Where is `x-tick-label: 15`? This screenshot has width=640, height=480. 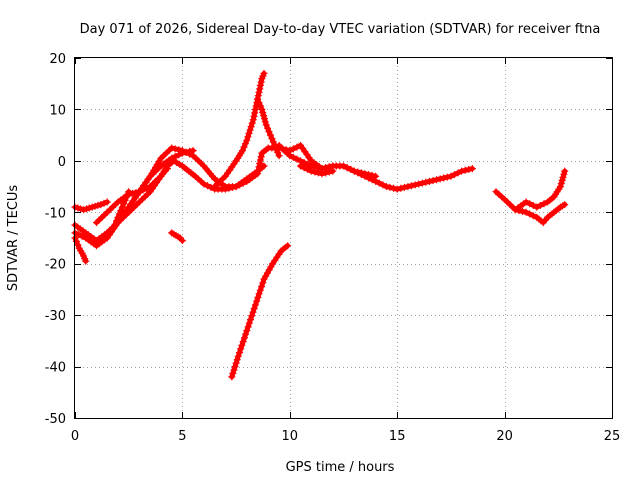
x-tick-label: 15 is located at coordinates (397, 436).